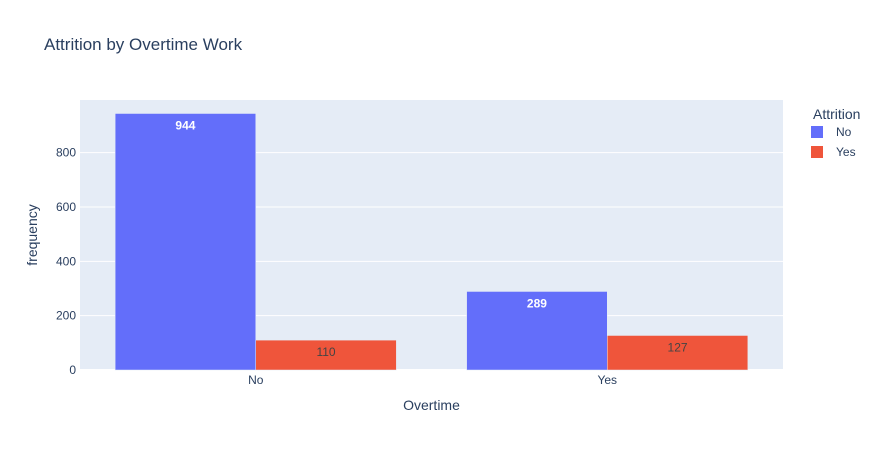  What do you see at coordinates (833, 152) in the screenshot?
I see `legend-item: Yes` at bounding box center [833, 152].